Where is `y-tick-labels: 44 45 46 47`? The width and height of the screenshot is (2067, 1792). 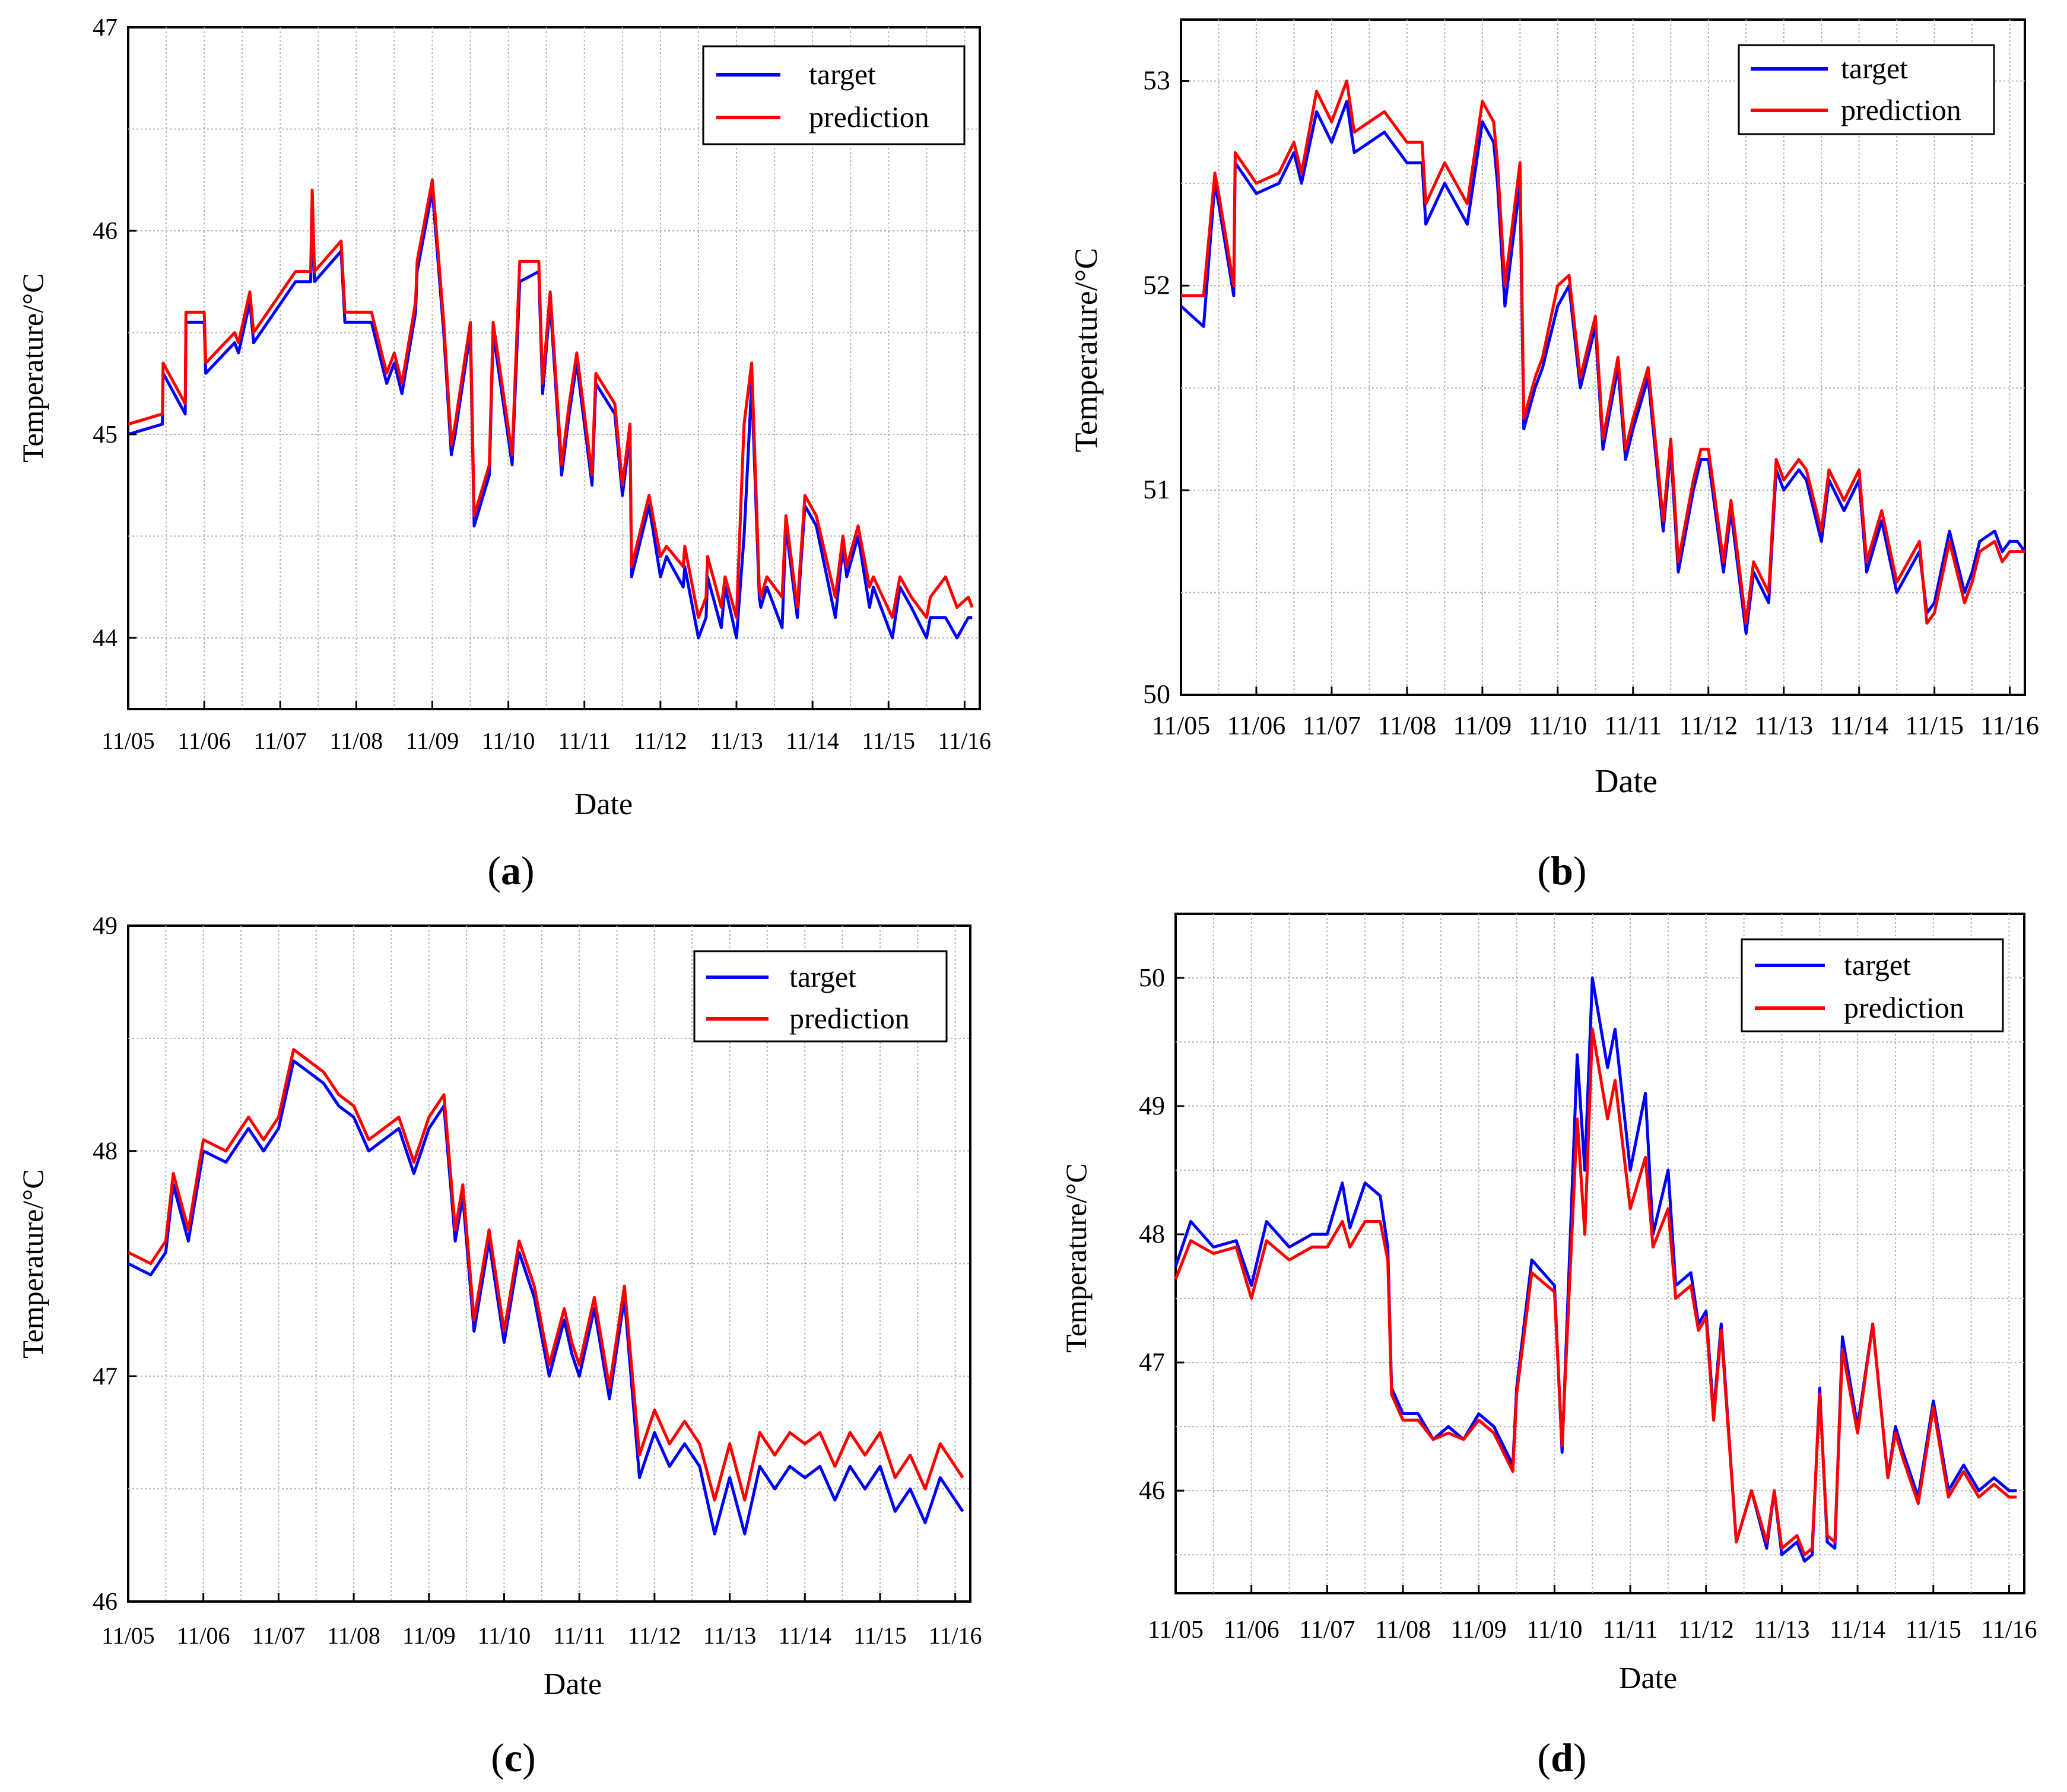
y-tick-labels: 44 45 46 47 is located at coordinates (114, 333).